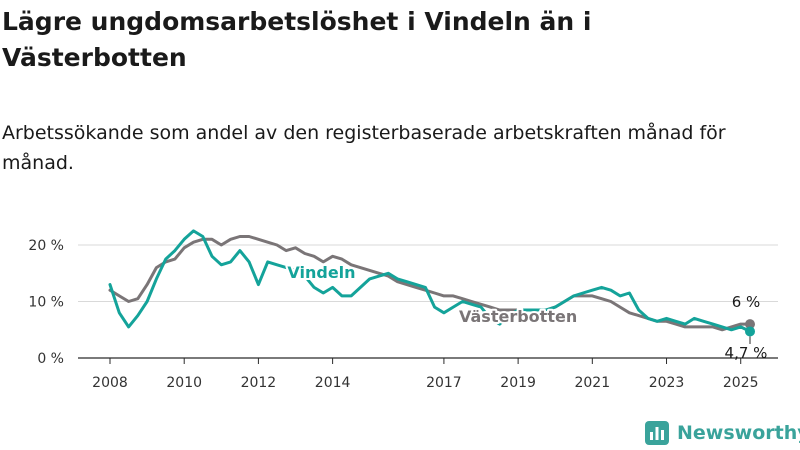  I want to click on x-tick-label: 2019, so click(518, 383).